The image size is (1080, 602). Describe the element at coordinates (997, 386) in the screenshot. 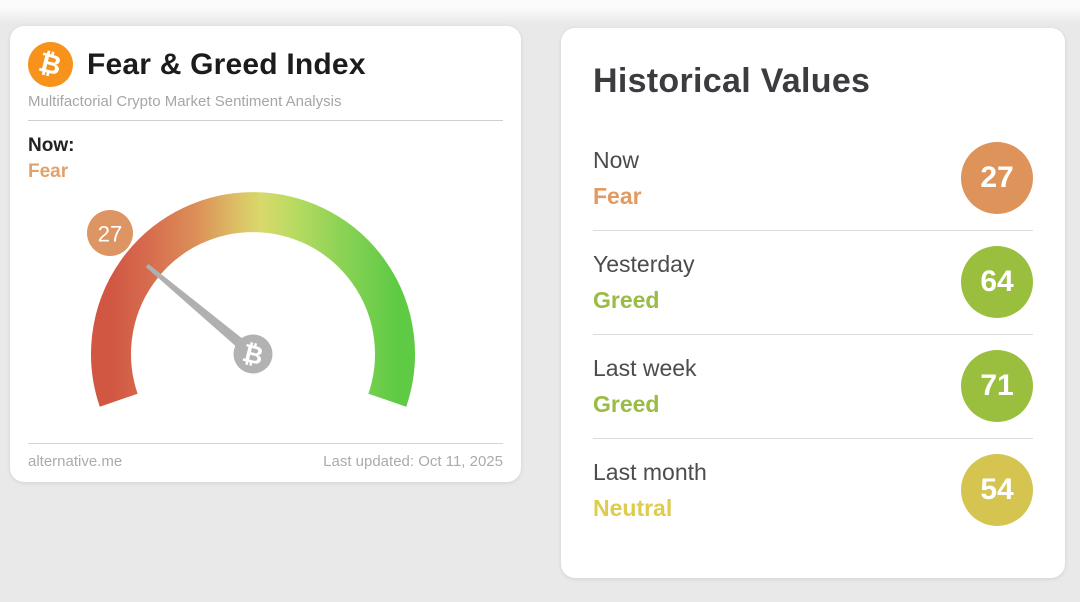

I see `value-badge: 71` at that location.